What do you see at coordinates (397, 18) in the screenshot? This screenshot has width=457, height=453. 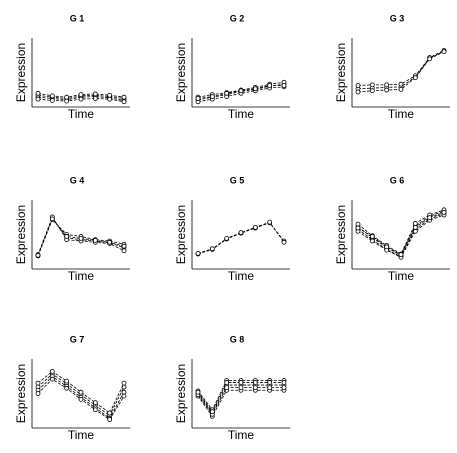 I see `chart-title: G 3` at bounding box center [397, 18].